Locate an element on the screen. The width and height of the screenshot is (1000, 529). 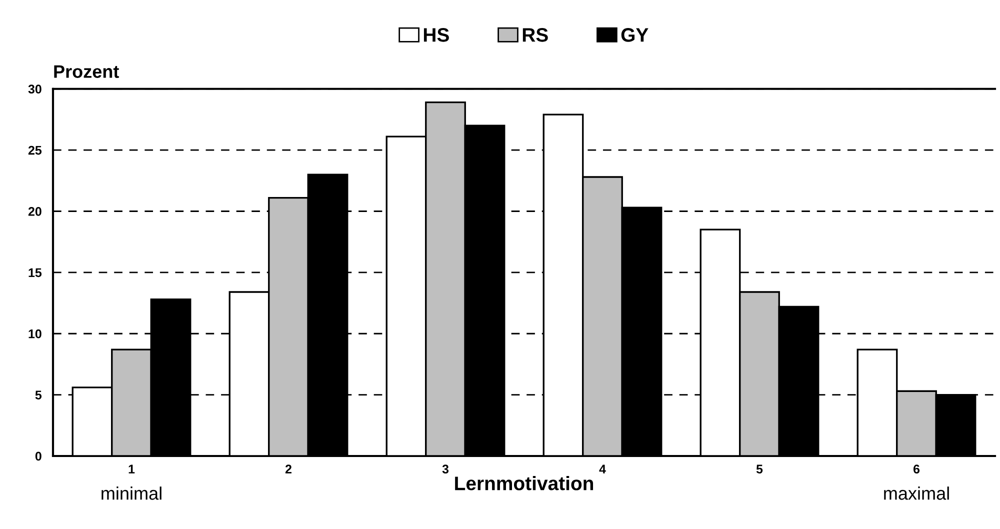
legend-label: HS is located at coordinates (436, 35).